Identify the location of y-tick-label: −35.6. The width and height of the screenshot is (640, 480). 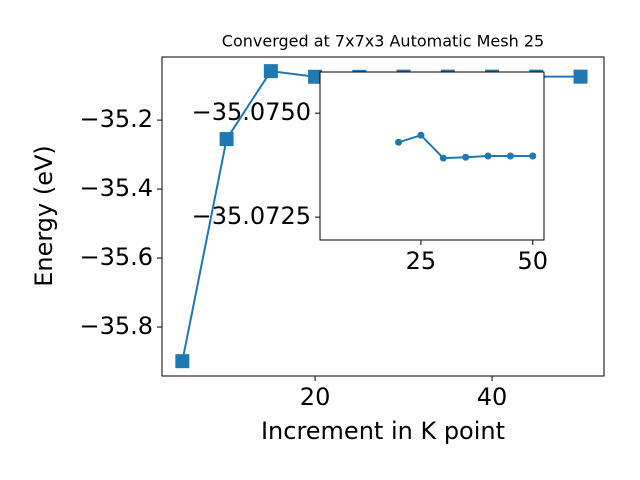
(116, 257).